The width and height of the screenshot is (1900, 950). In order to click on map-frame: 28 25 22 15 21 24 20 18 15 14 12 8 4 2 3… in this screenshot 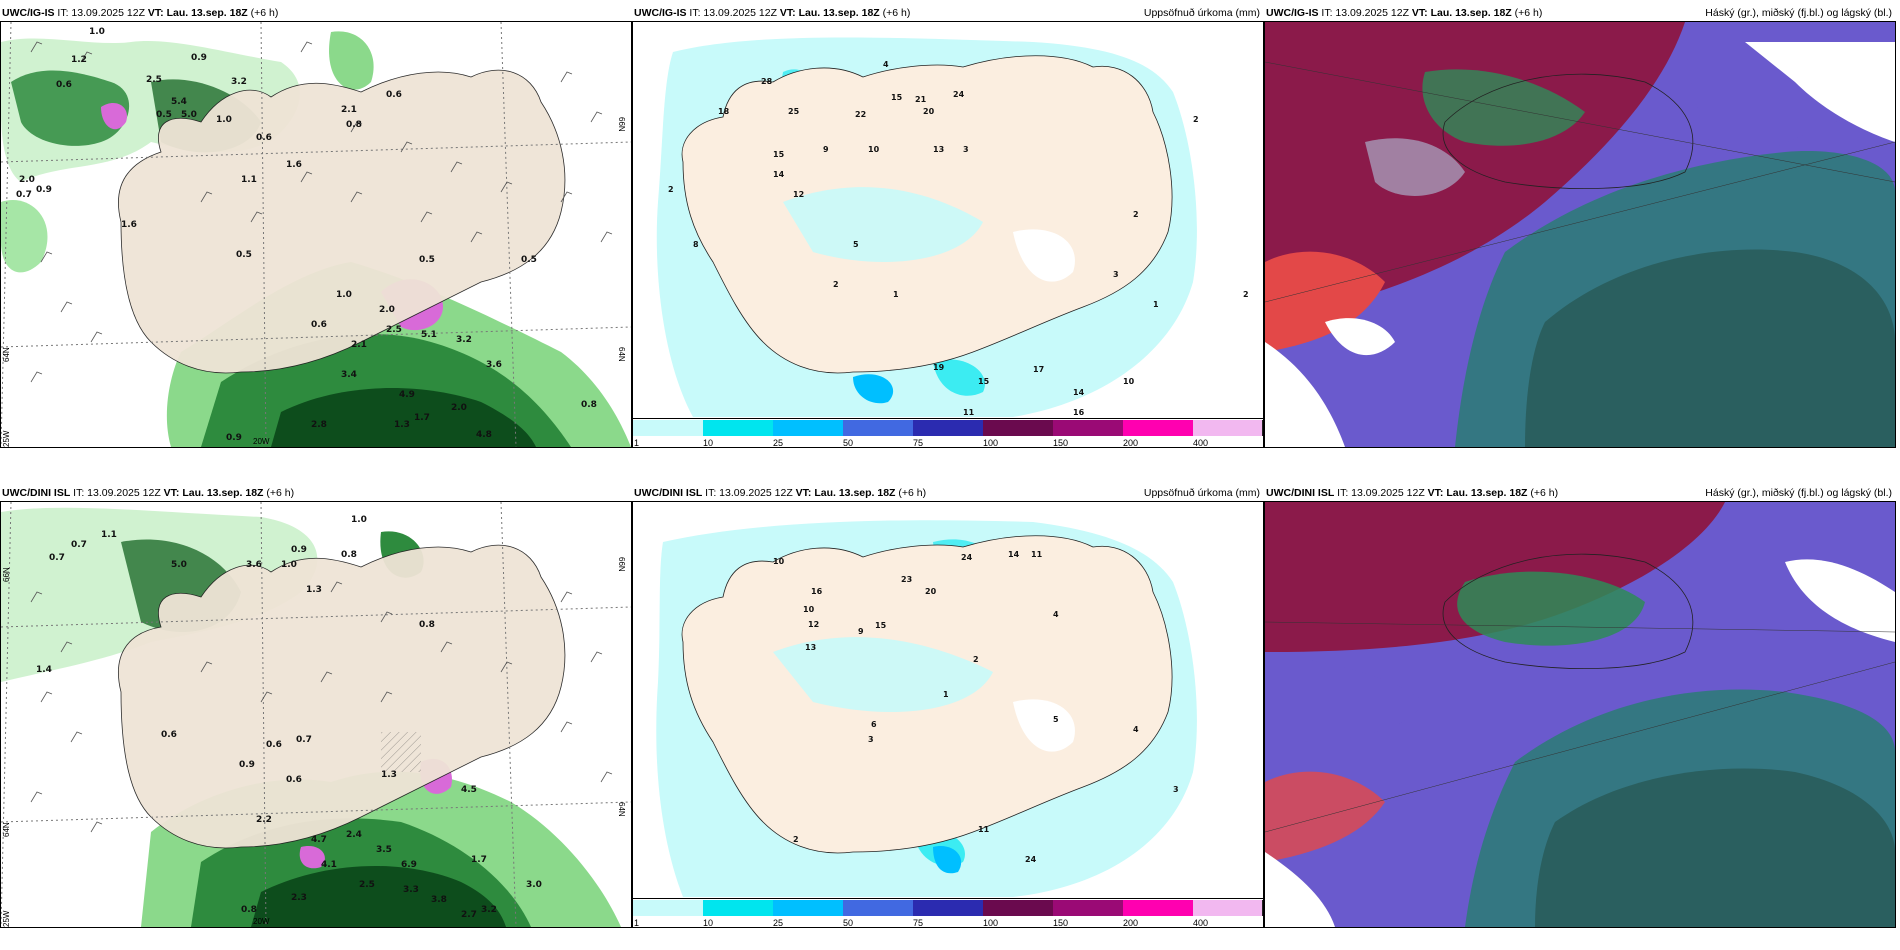, I will do `click(948, 234)`.